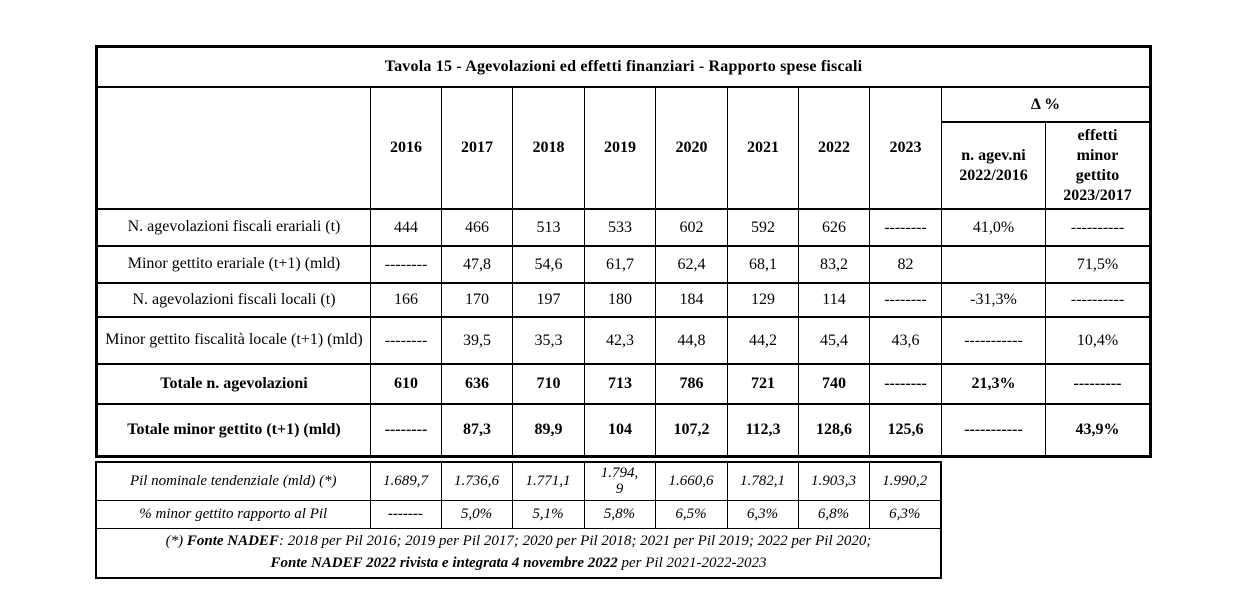 The width and height of the screenshot is (1240, 607). I want to click on footnote-prefix: (*), so click(176, 541).